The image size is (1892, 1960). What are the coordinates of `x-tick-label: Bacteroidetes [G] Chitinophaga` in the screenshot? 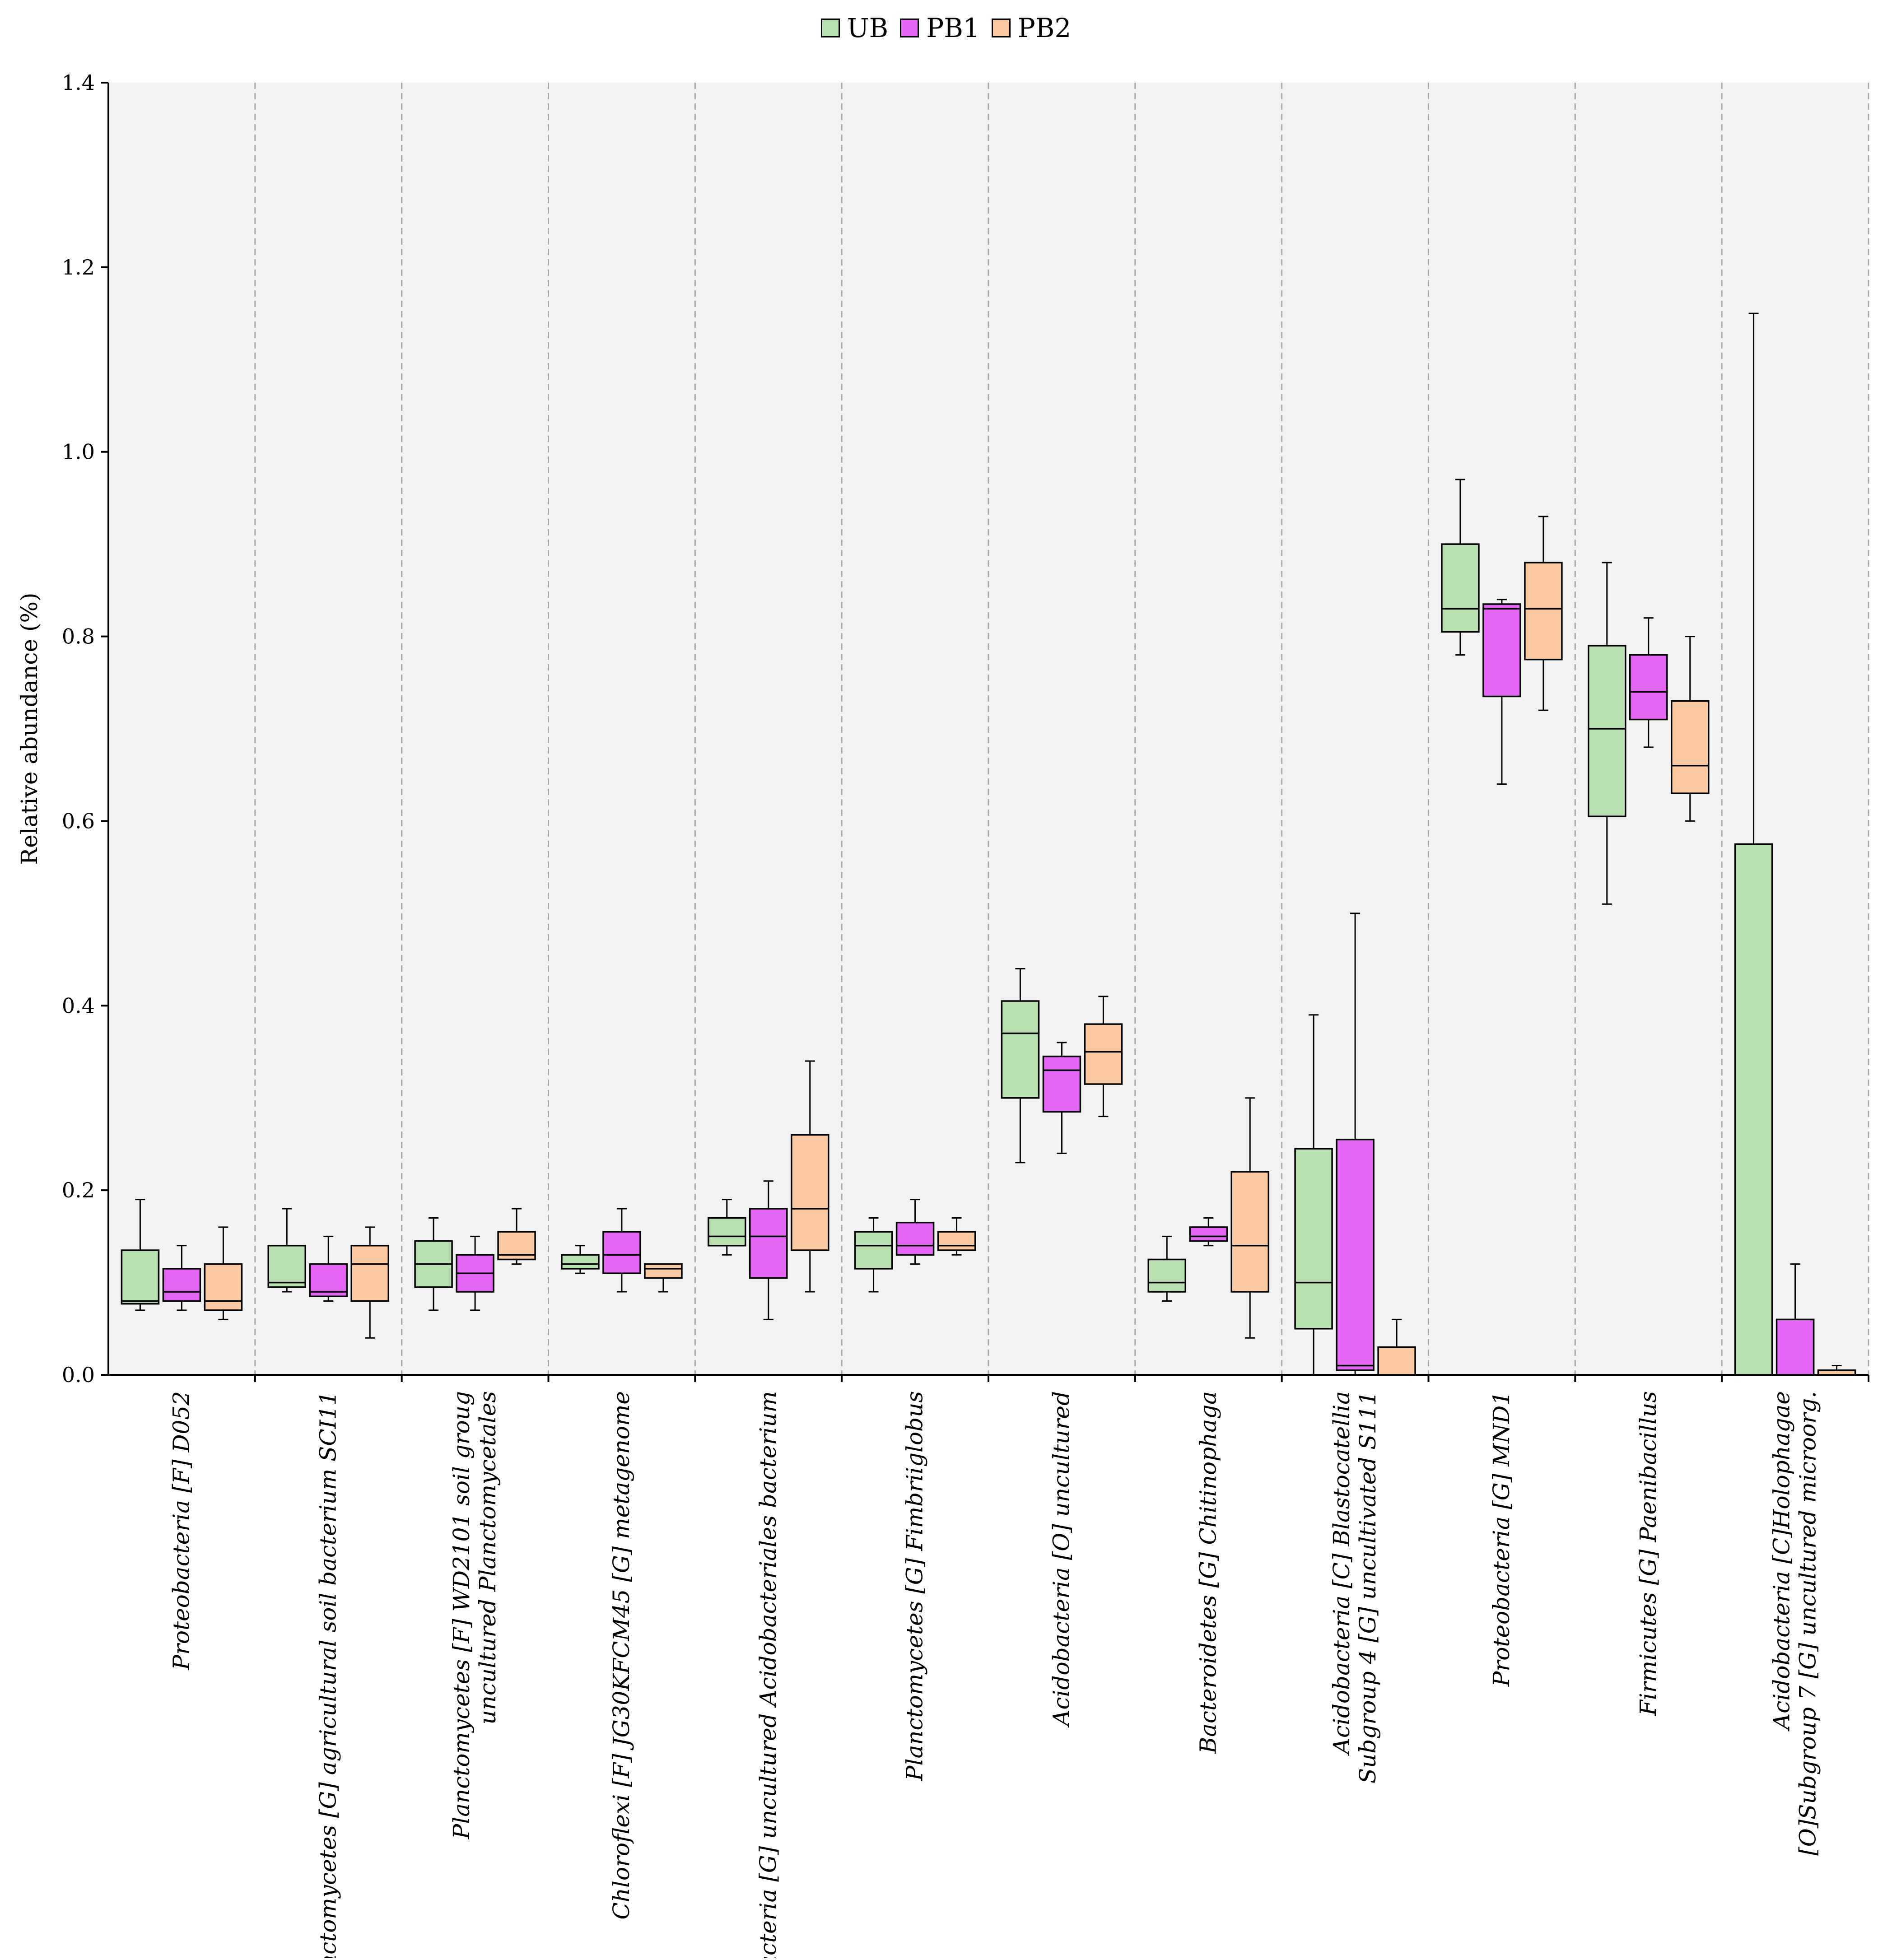 It's located at (1208, 1573).